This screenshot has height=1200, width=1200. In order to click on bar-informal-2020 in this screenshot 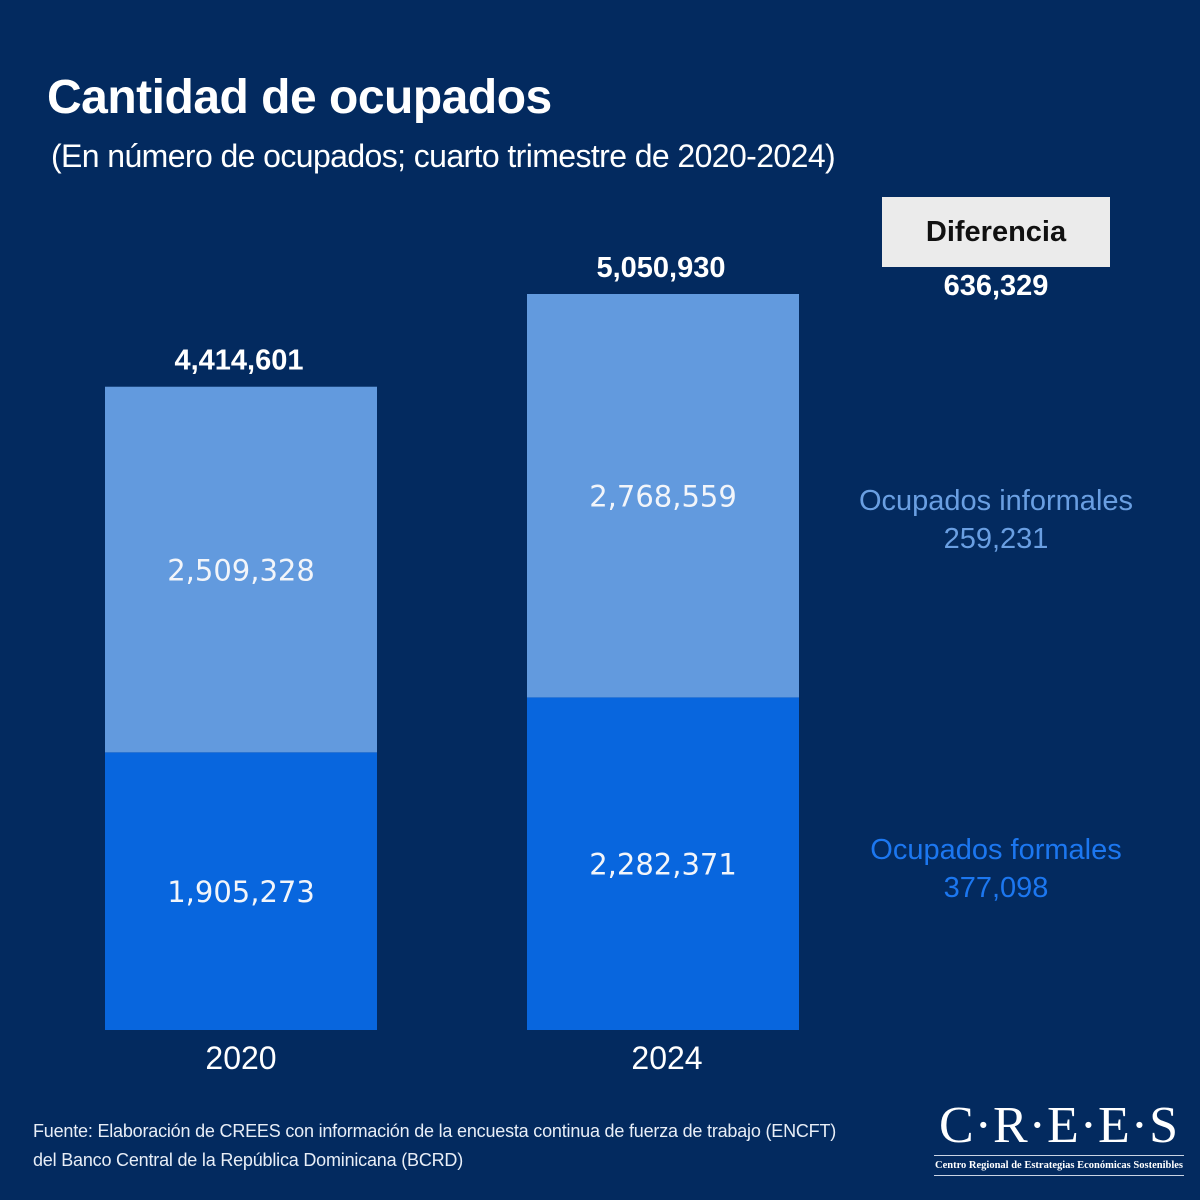, I will do `click(241, 569)`.